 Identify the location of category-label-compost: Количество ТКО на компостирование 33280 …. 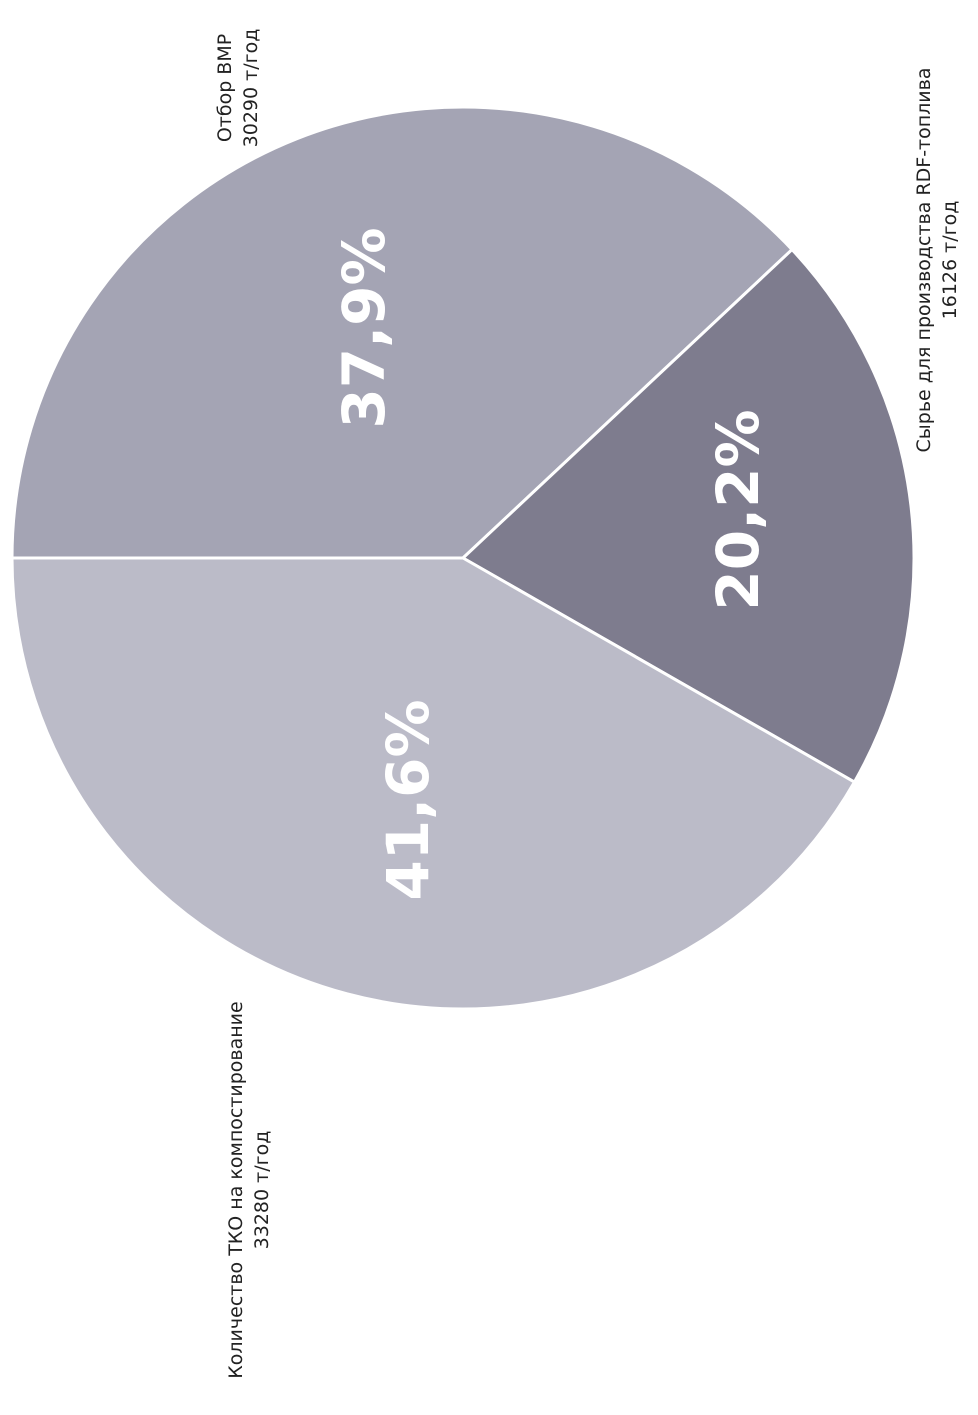
(249, 1189).